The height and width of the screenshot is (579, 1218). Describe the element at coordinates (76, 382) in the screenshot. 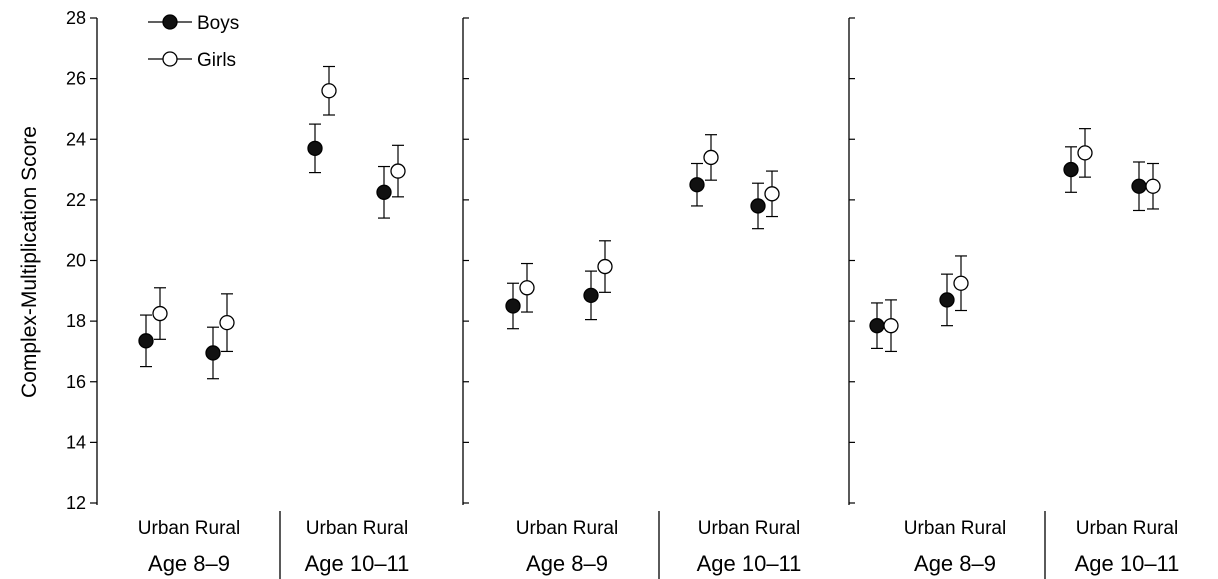

I see `y-tick-label: 16` at that location.